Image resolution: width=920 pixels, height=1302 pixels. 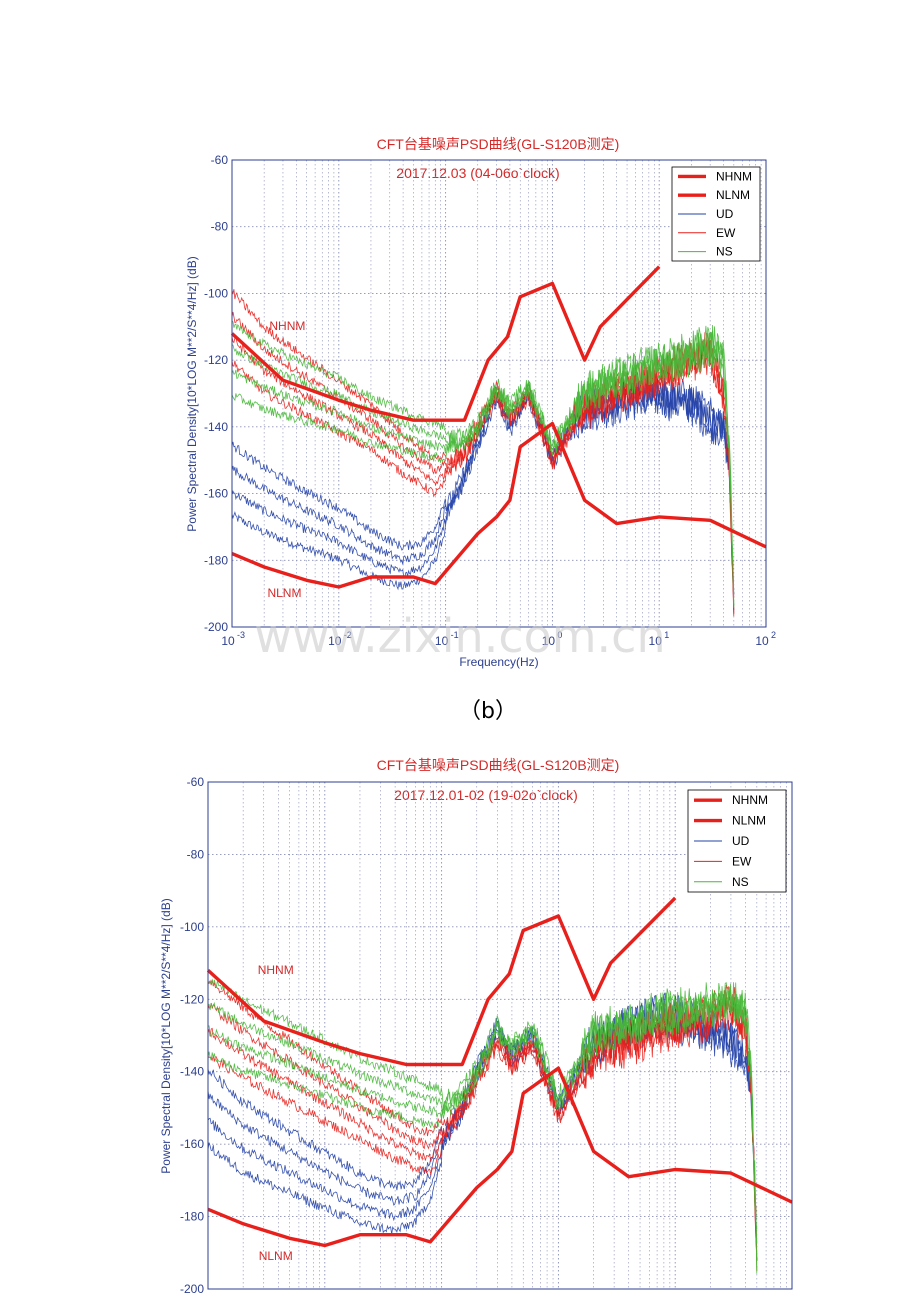 What do you see at coordinates (241, 635) in the screenshot?
I see `x-tick-exp: -3` at bounding box center [241, 635].